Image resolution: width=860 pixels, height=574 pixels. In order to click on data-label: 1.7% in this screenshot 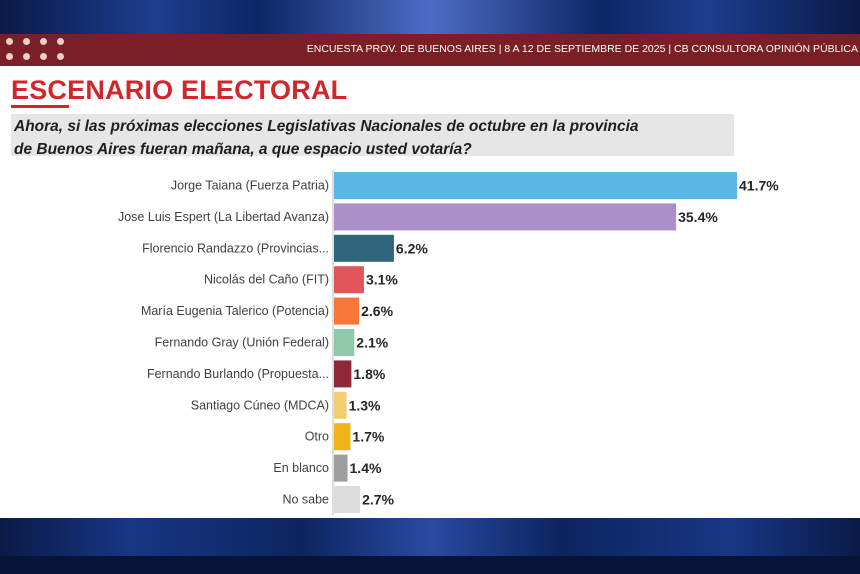, I will do `click(368, 437)`.